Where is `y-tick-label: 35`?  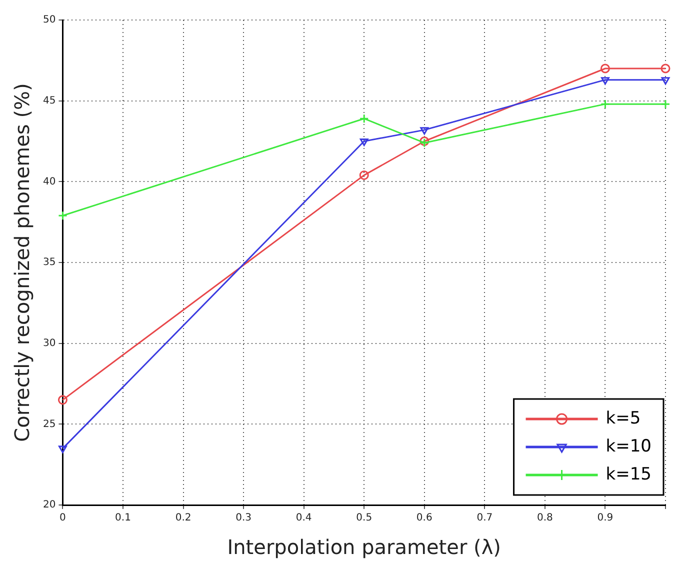
y-tick-label: 35 is located at coordinates (49, 262).